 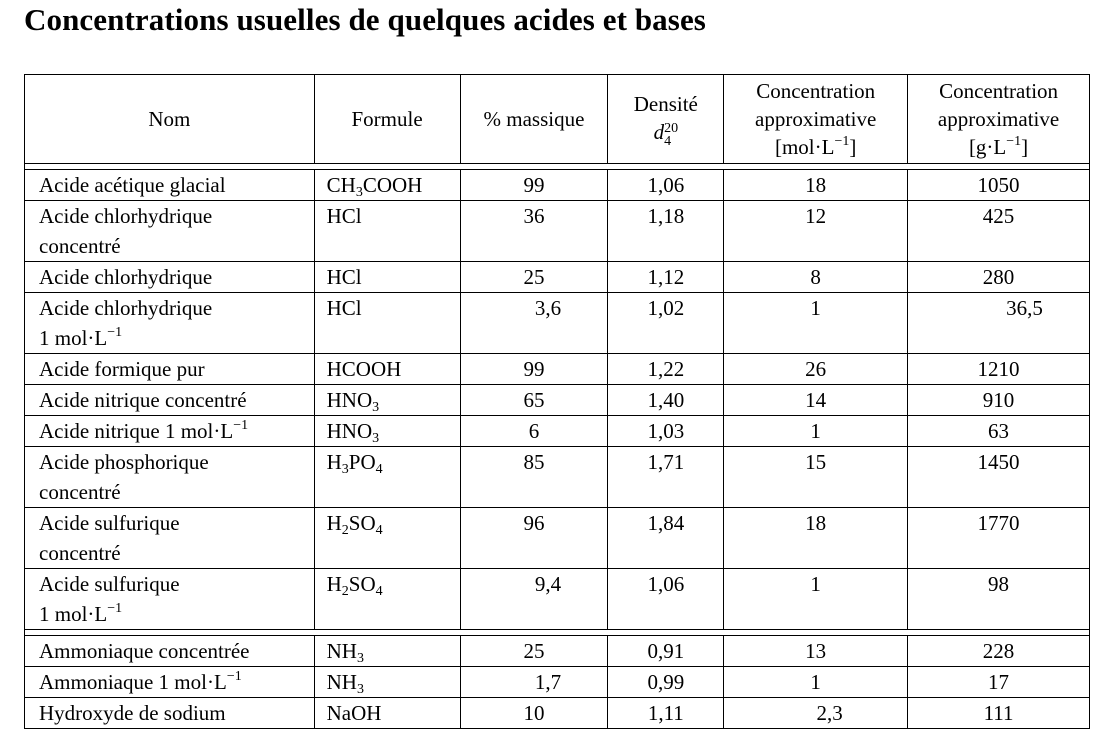 I want to click on cell-formule: NH3, so click(x=387, y=651).